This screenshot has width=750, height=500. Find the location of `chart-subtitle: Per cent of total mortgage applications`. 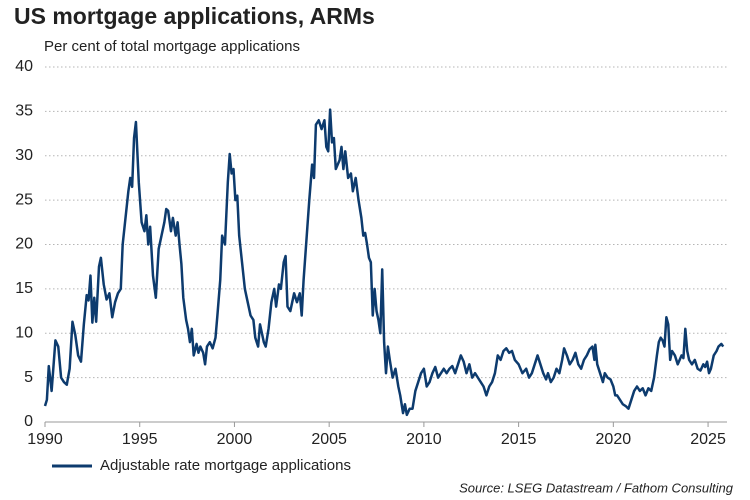

chart-subtitle: Per cent of total mortgage applications is located at coordinates (172, 46).